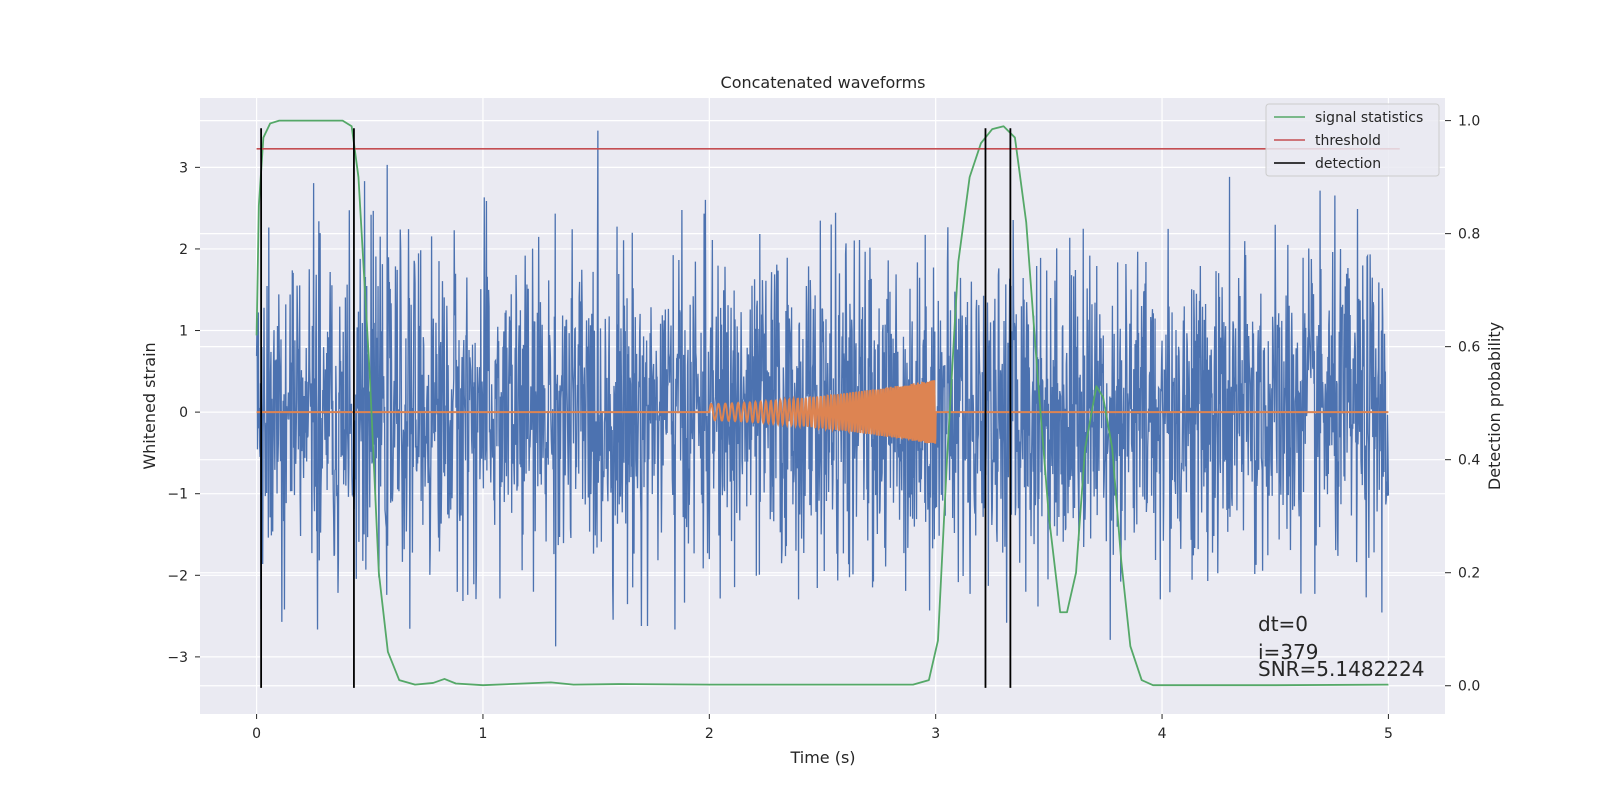 The height and width of the screenshot is (800, 1600). I want to click on x-tick-label: 3, so click(935, 734).